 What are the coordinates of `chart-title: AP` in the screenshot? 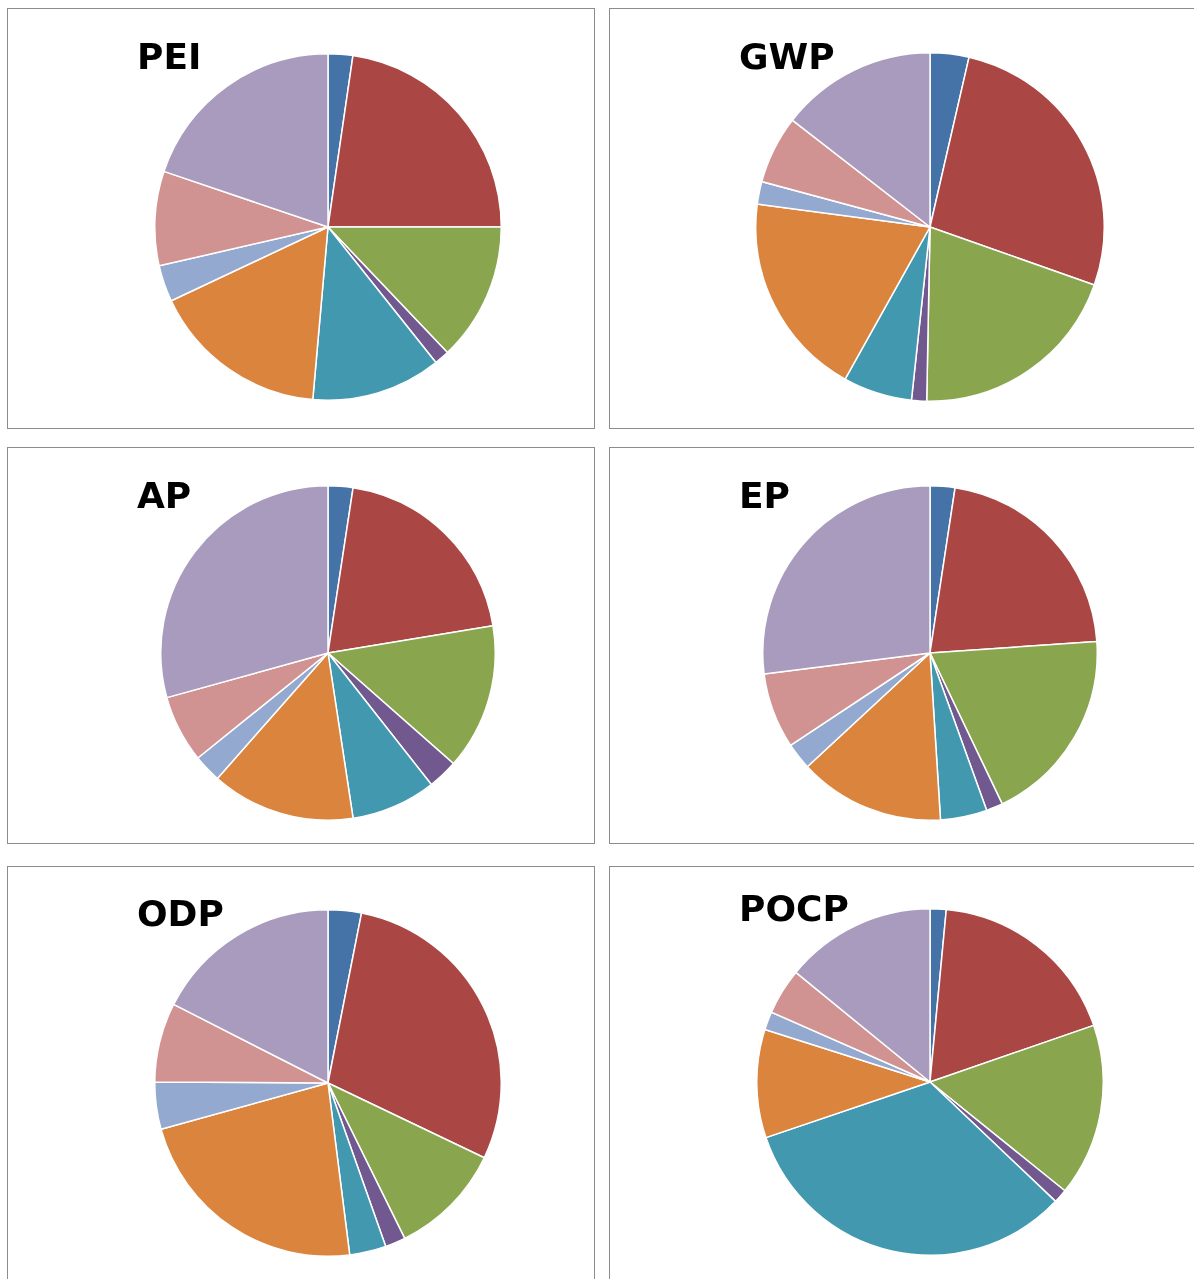 It's located at (164, 495).